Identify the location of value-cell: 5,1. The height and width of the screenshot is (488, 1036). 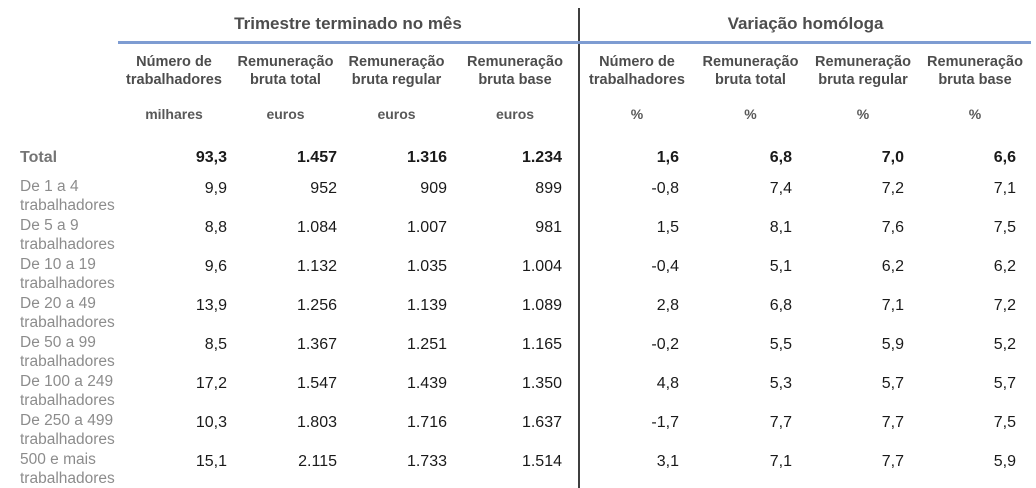
(780, 266).